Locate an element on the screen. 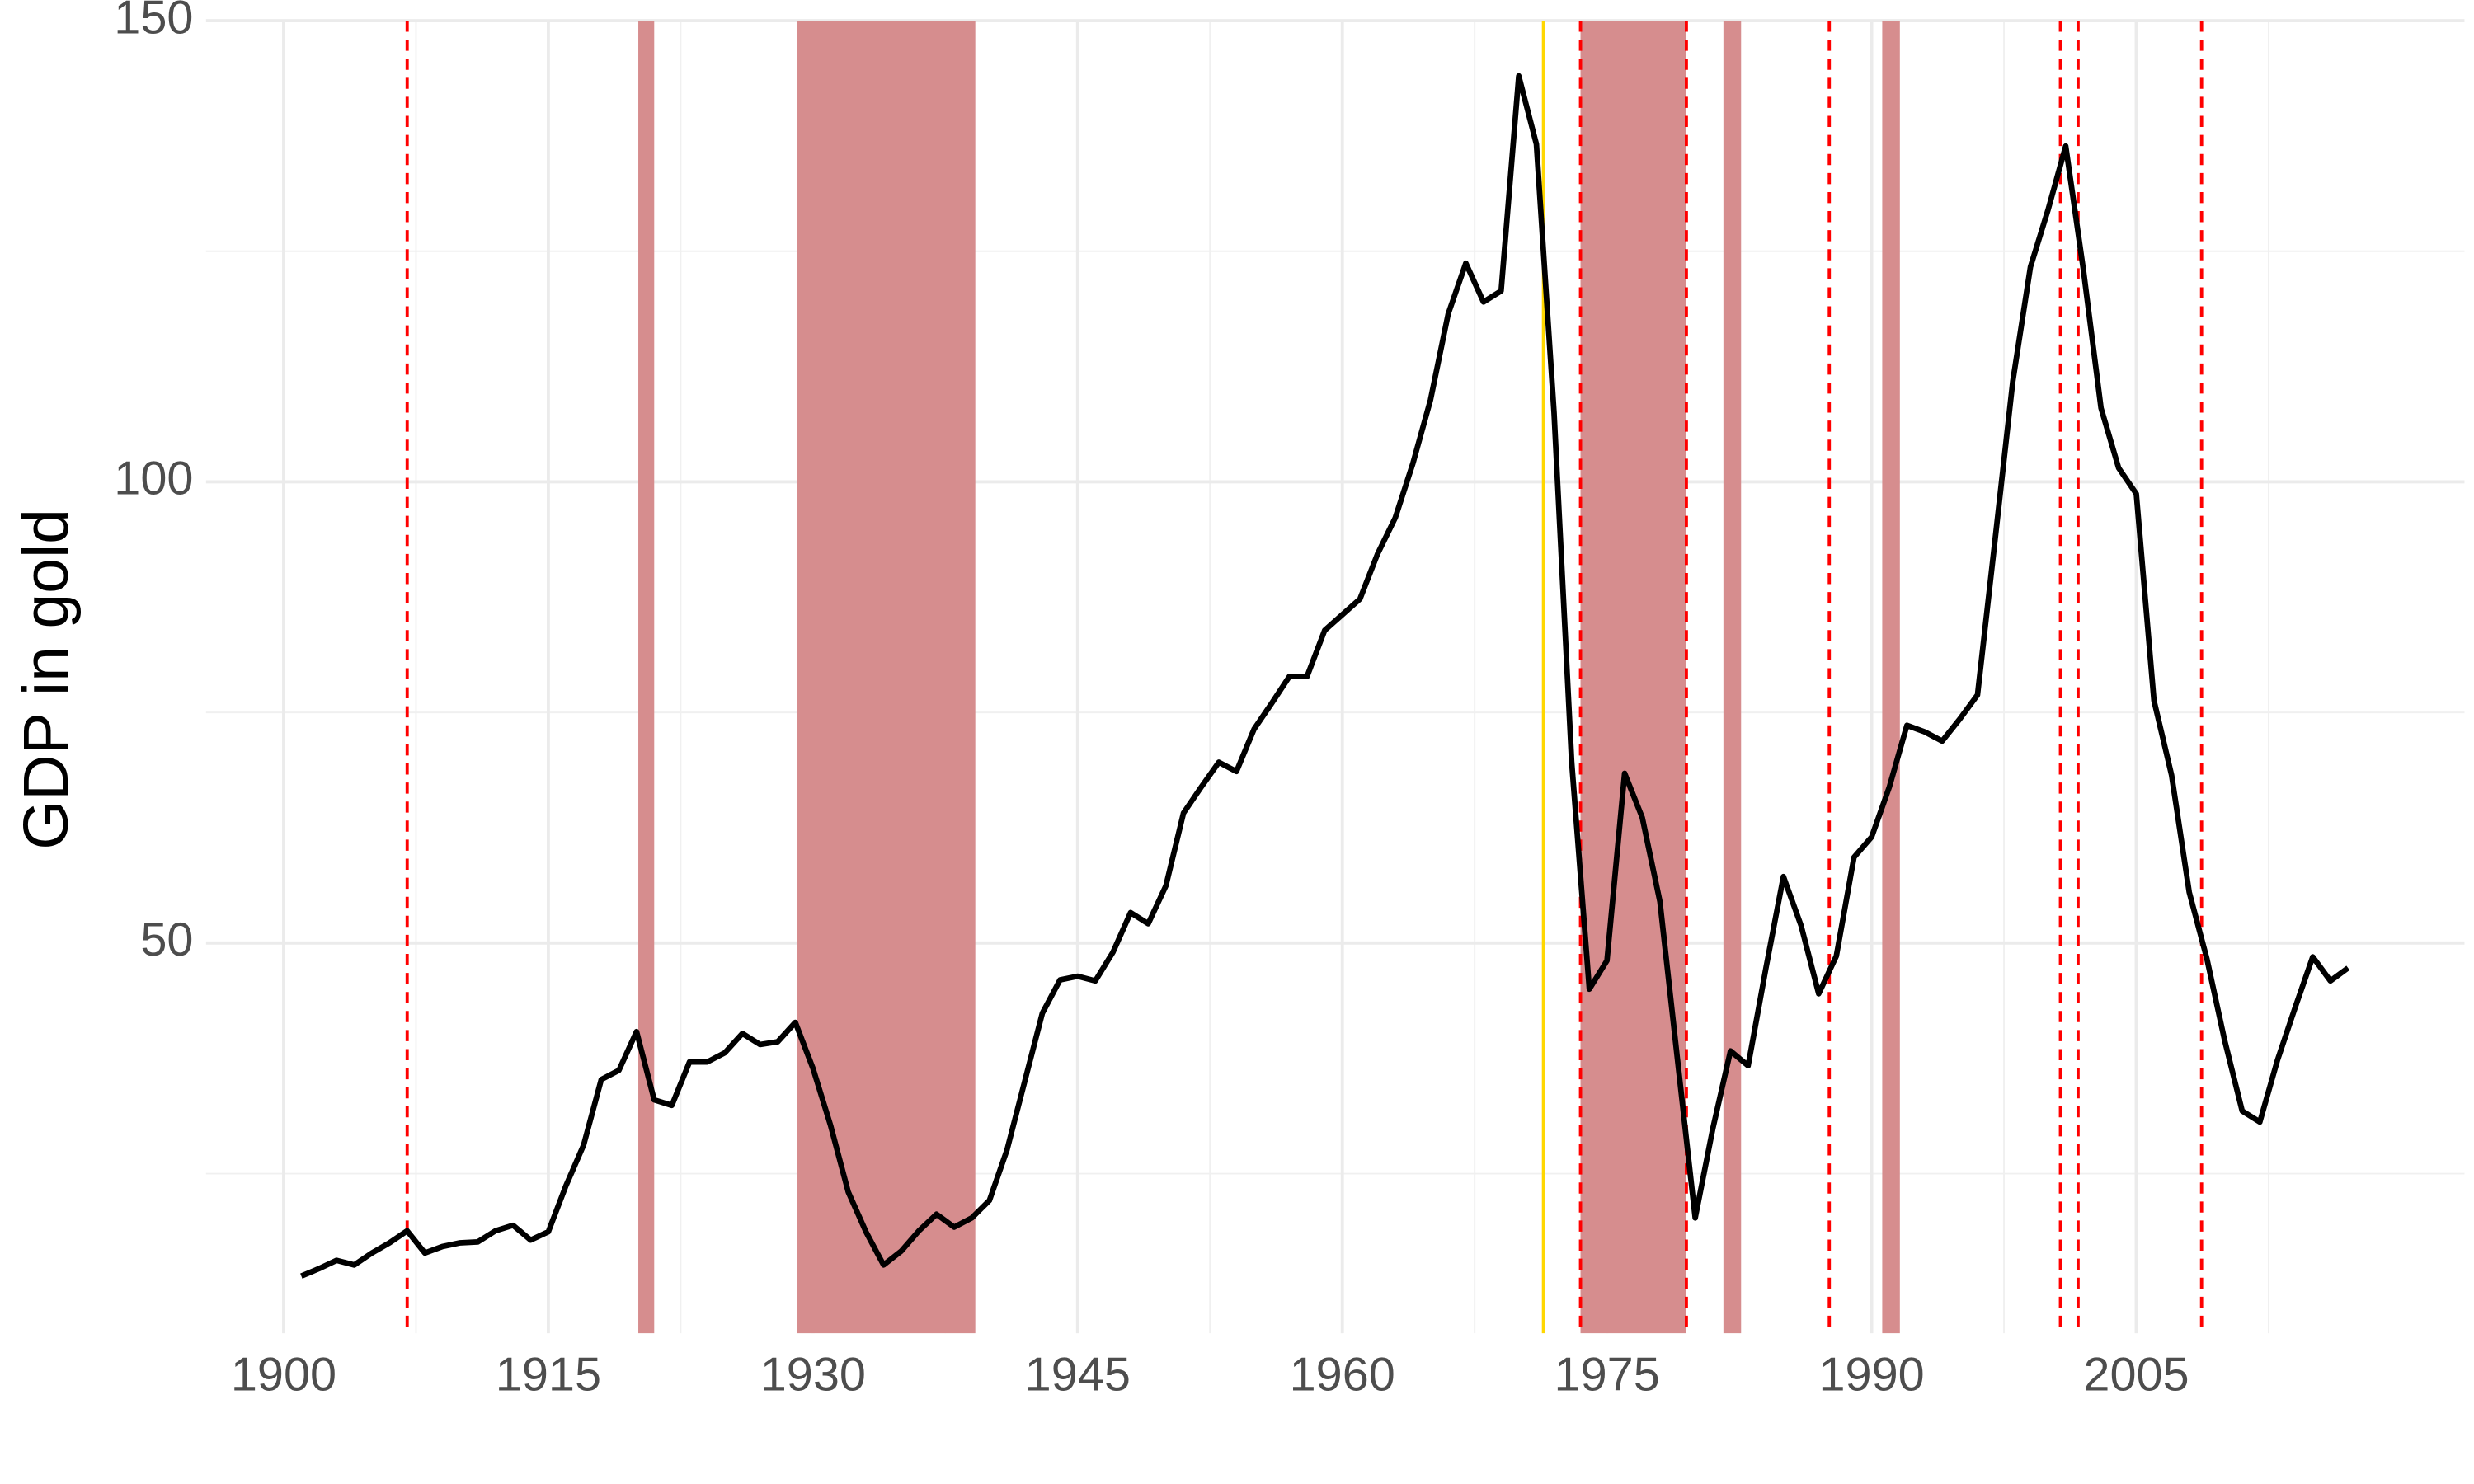 The image size is (2474, 1484). y-axis-label: GDP in gold is located at coordinates (46, 679).